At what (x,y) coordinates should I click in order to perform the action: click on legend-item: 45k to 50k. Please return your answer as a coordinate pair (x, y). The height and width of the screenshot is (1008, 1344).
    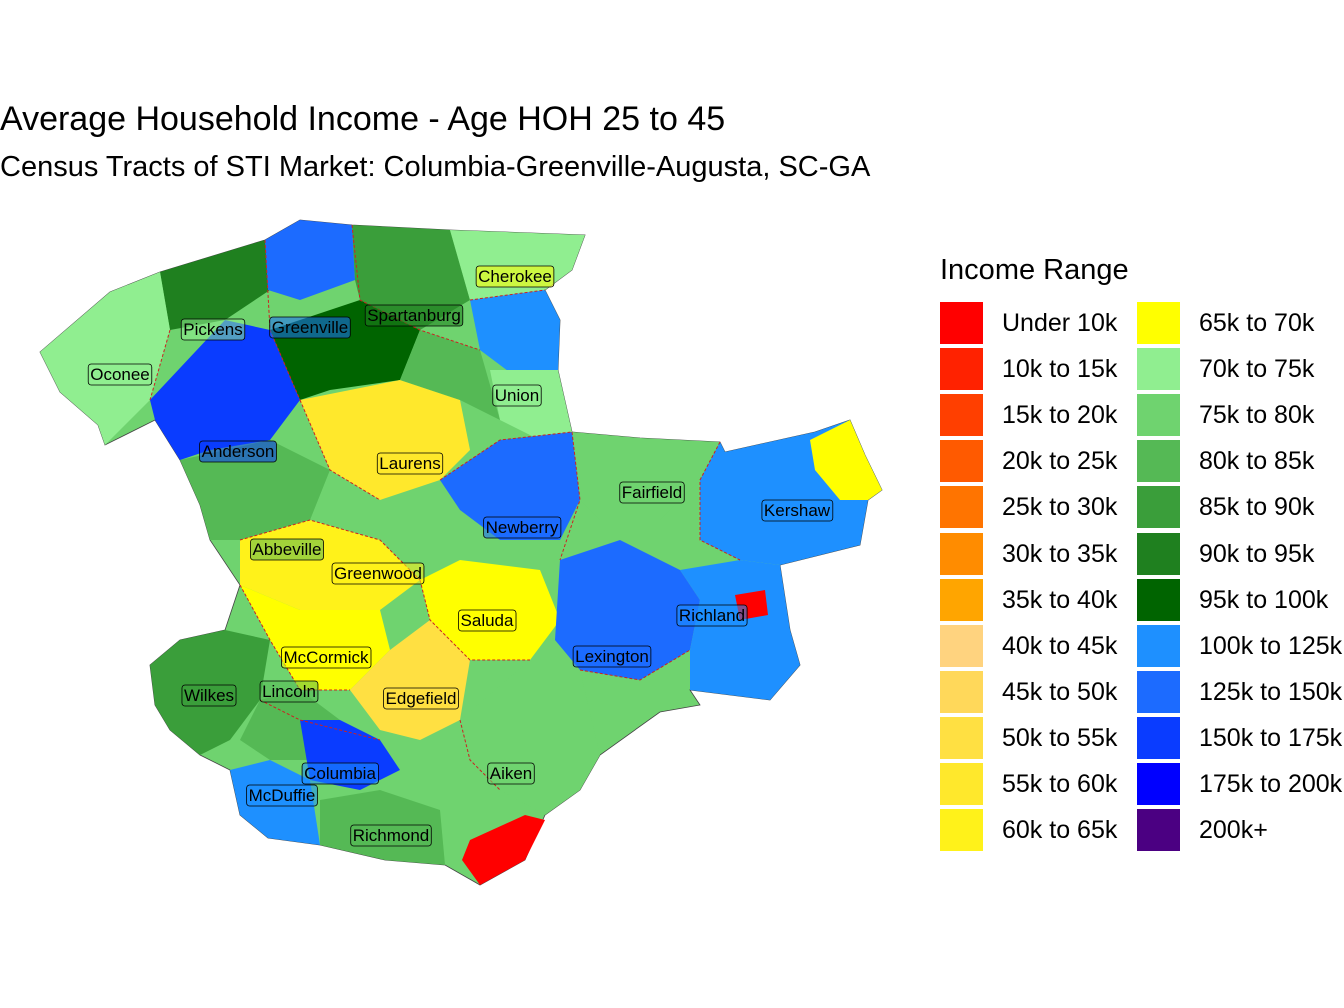
    Looking at the image, I should click on (1045, 692).